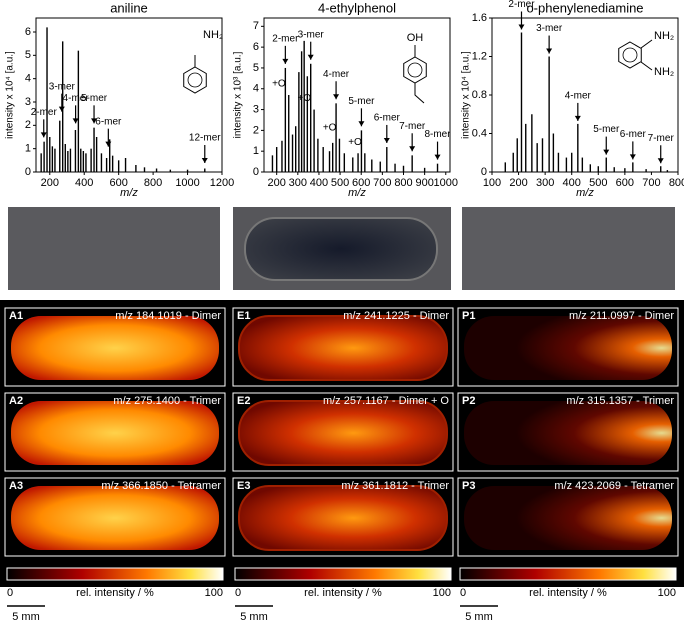 The width and height of the screenshot is (684, 632). I want to click on annotation: 8-mer, so click(437, 134).